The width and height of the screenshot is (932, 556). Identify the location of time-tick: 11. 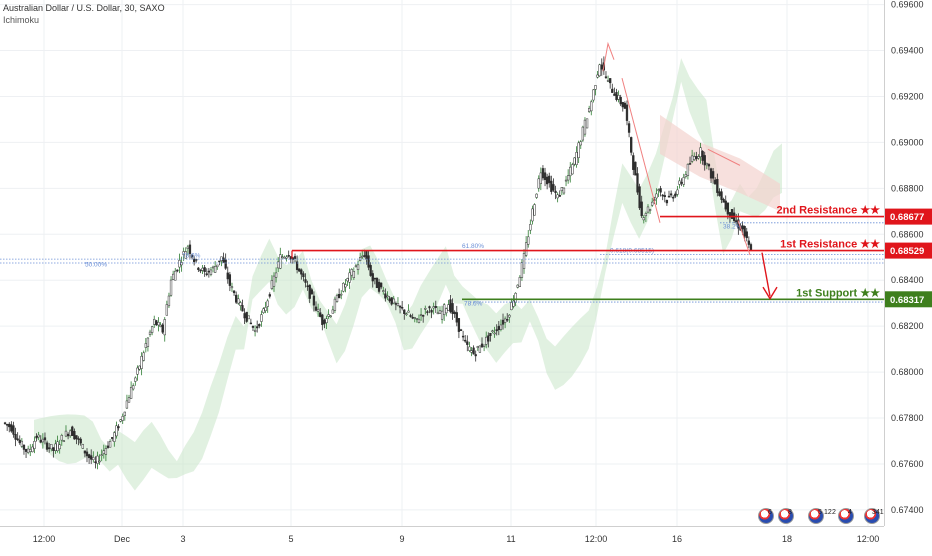
(510, 539).